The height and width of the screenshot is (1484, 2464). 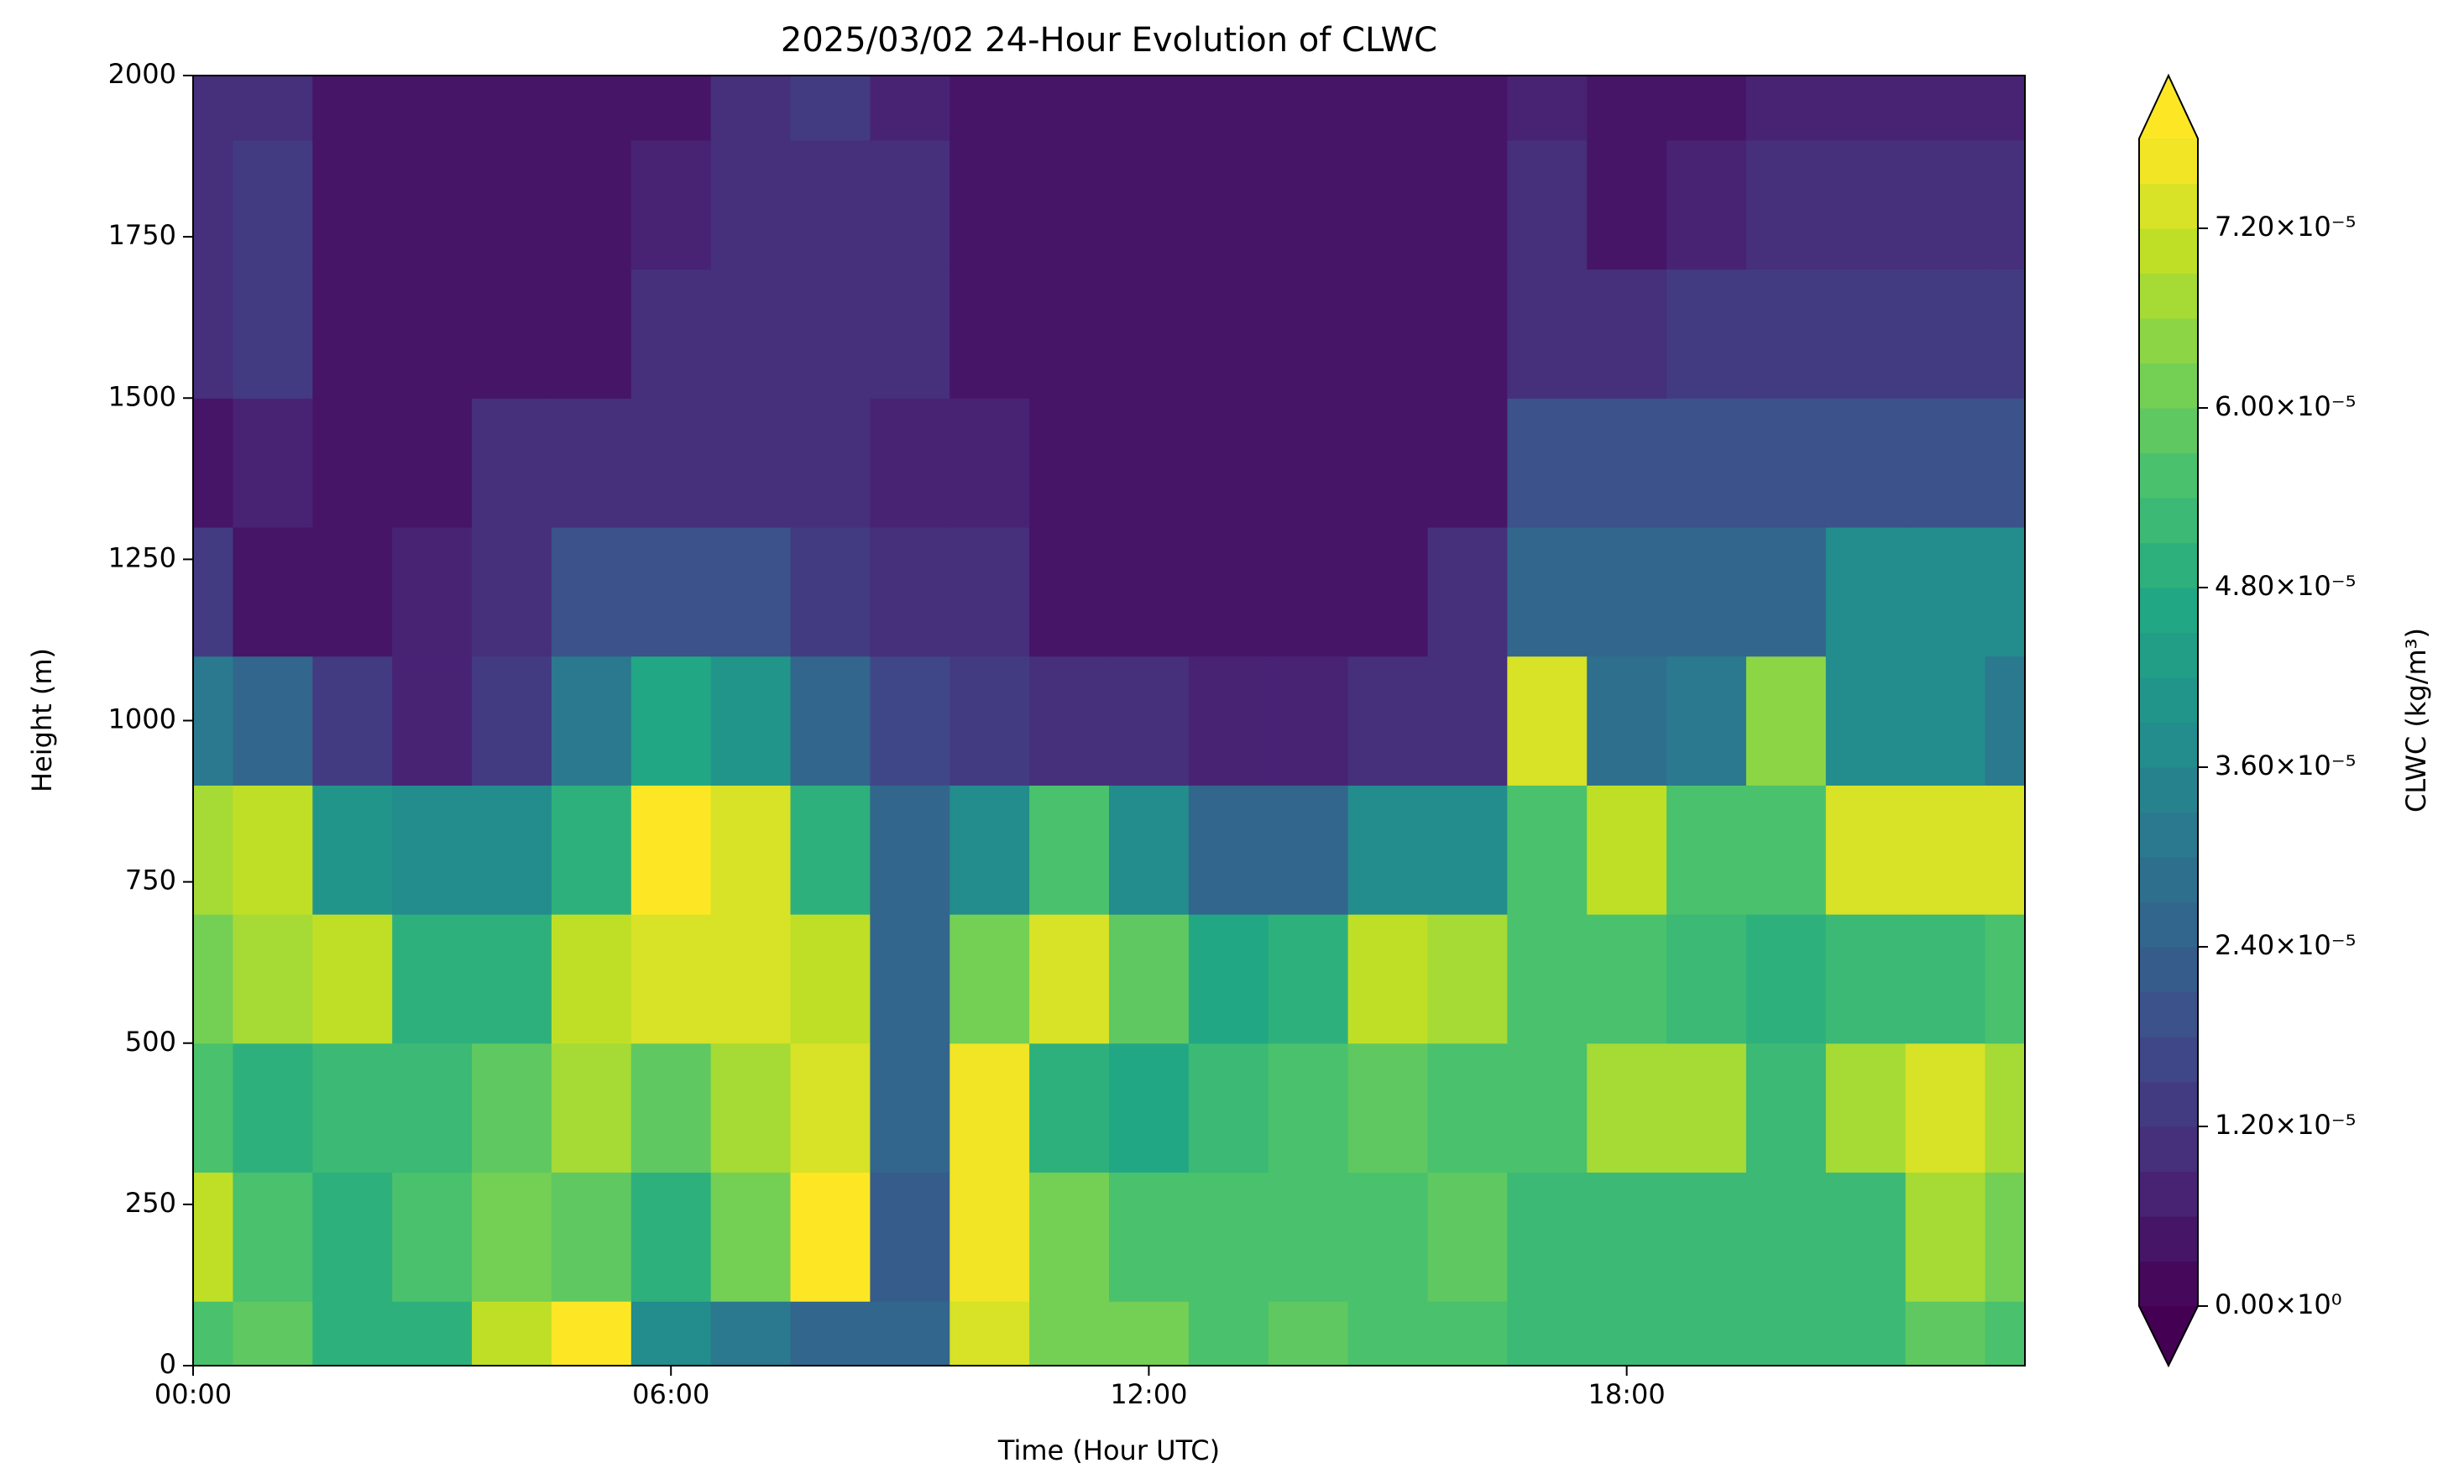 What do you see at coordinates (2168, 1336) in the screenshot?
I see `colorbar-extend-bottom` at bounding box center [2168, 1336].